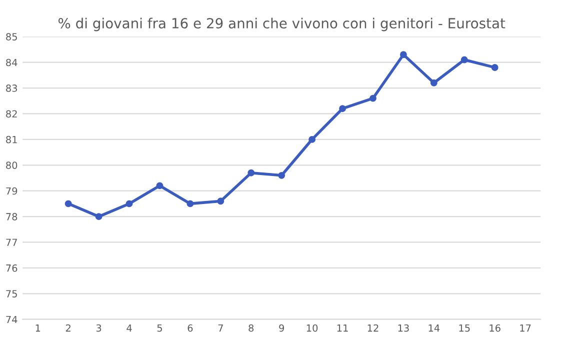  What do you see at coordinates (12, 165) in the screenshot?
I see `y-tick-label: 80` at bounding box center [12, 165].